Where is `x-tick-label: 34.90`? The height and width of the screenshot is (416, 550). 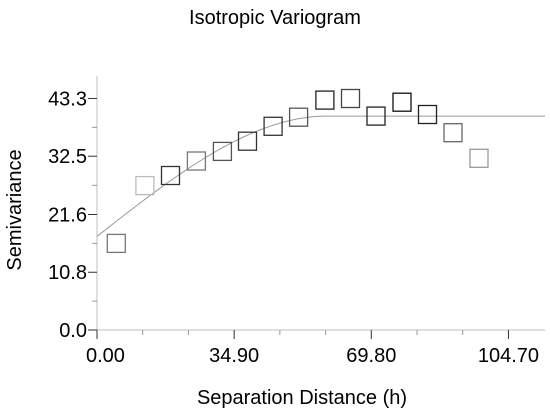 x-tick-label: 34.90 is located at coordinates (234, 356).